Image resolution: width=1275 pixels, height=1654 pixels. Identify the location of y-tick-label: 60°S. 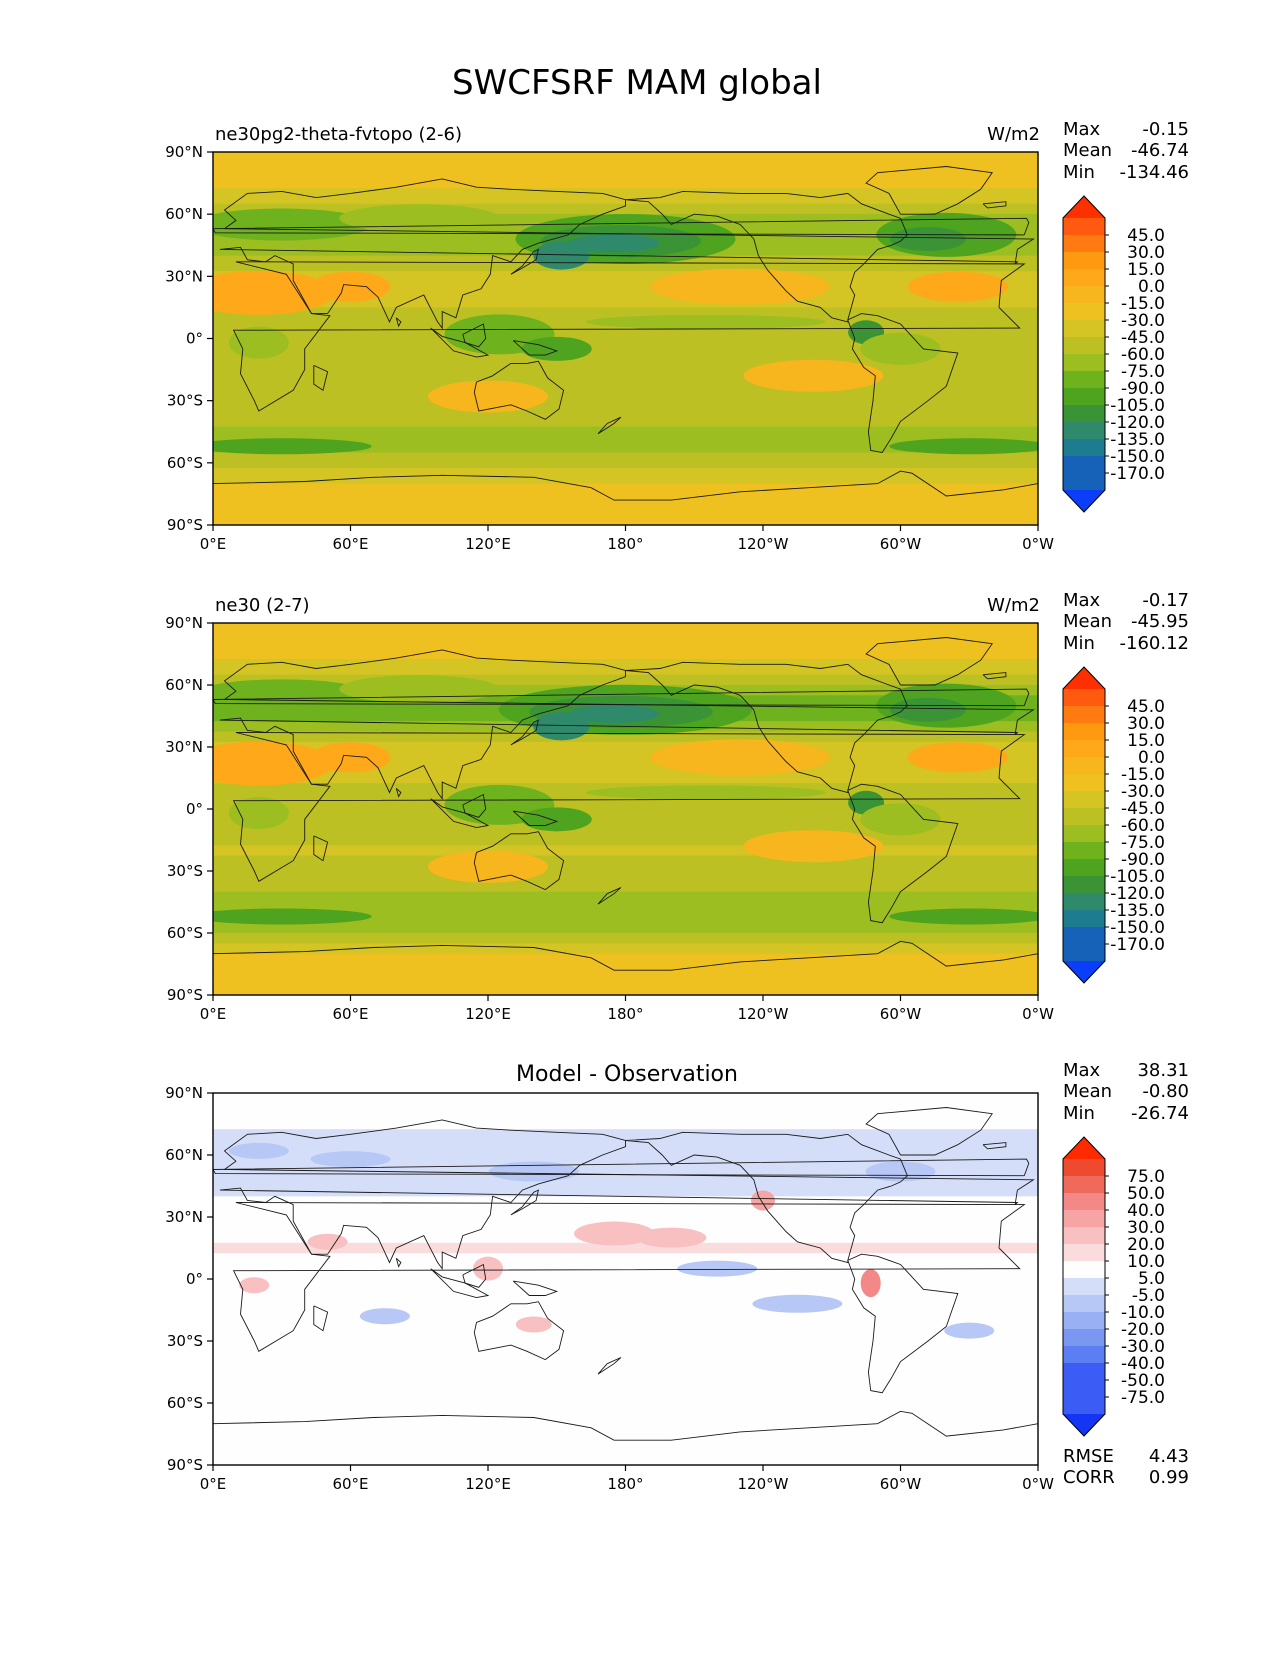
(185, 1403).